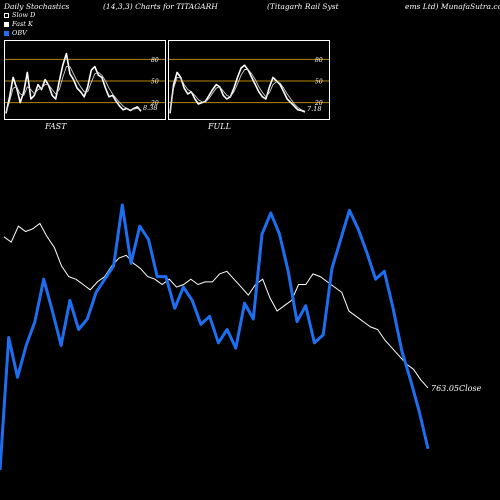 The width and height of the screenshot is (500, 500). I want to click on fast-chart: 80 50 208.38, so click(85, 83).